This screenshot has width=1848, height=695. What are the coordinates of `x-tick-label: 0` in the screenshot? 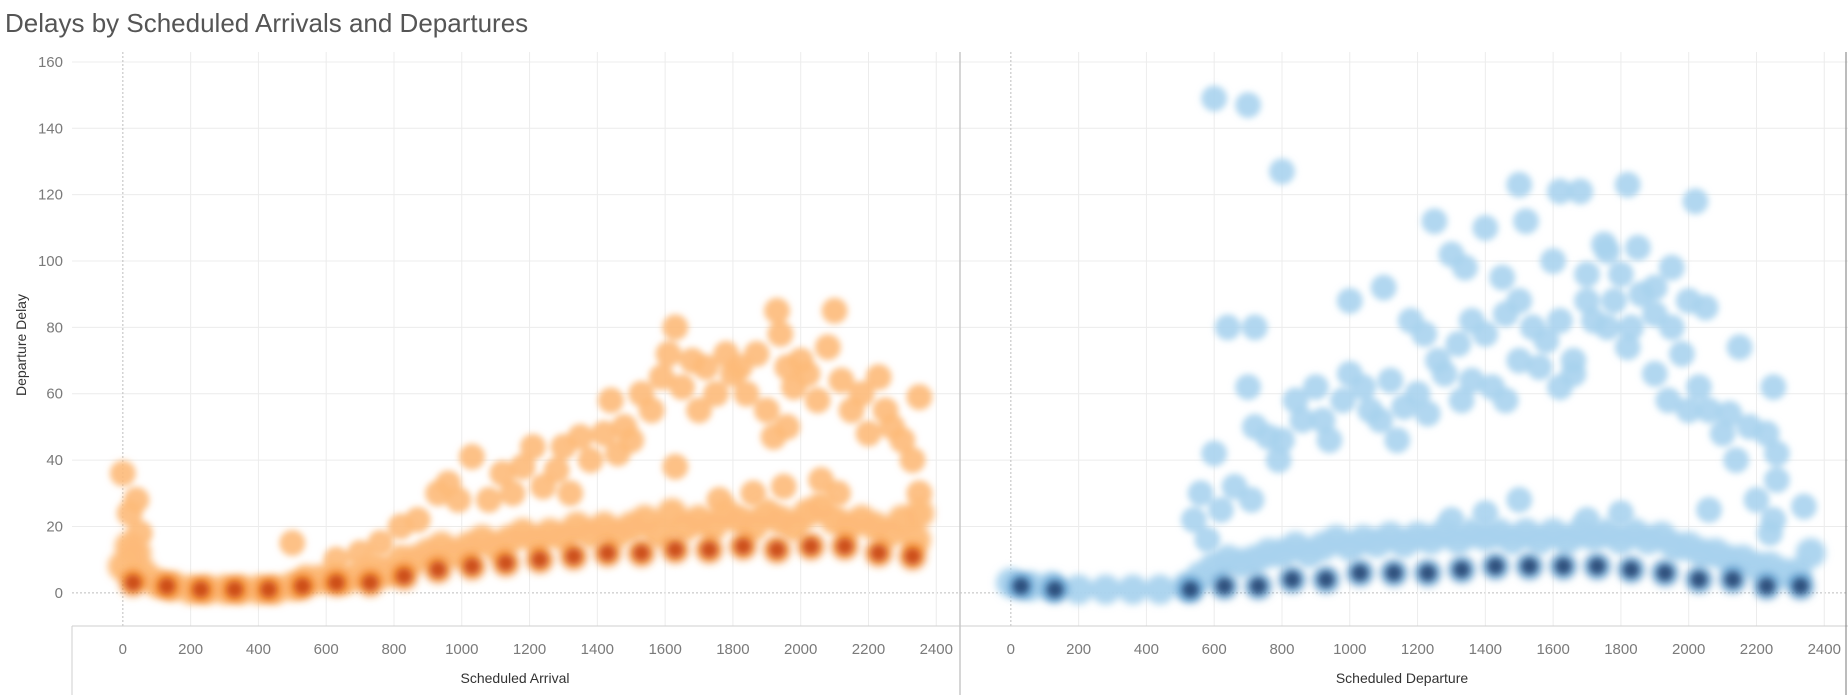 It's located at (1011, 649).